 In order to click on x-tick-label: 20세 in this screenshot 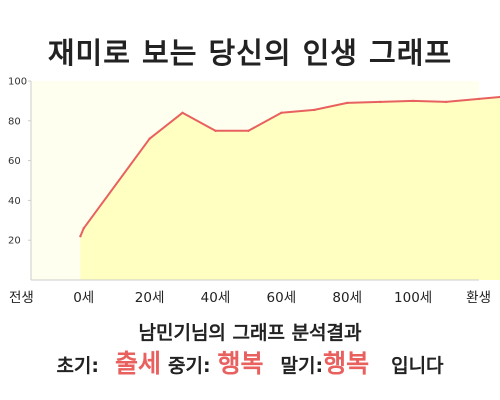, I will do `click(150, 298)`.